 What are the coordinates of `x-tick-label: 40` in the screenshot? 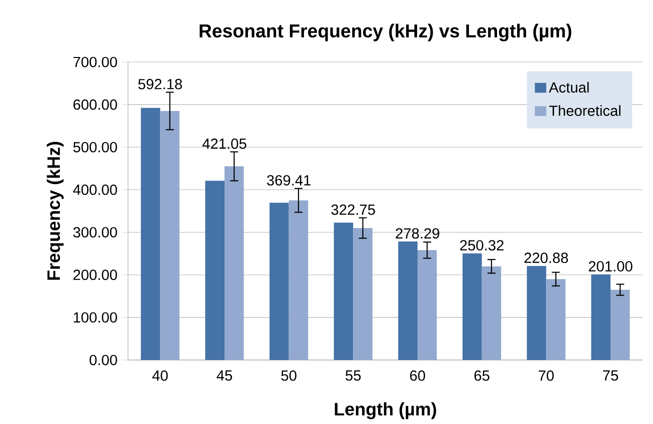 It's located at (160, 375).